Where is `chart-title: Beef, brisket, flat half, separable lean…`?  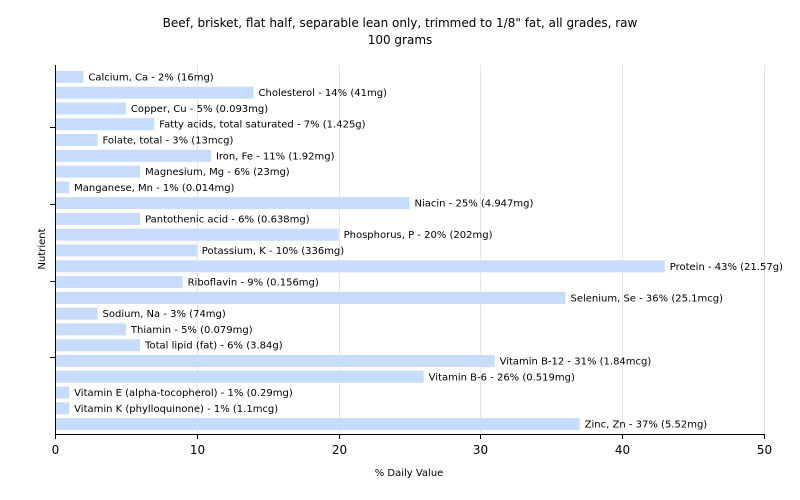
chart-title: Beef, brisket, flat half, separable lean… is located at coordinates (400, 23).